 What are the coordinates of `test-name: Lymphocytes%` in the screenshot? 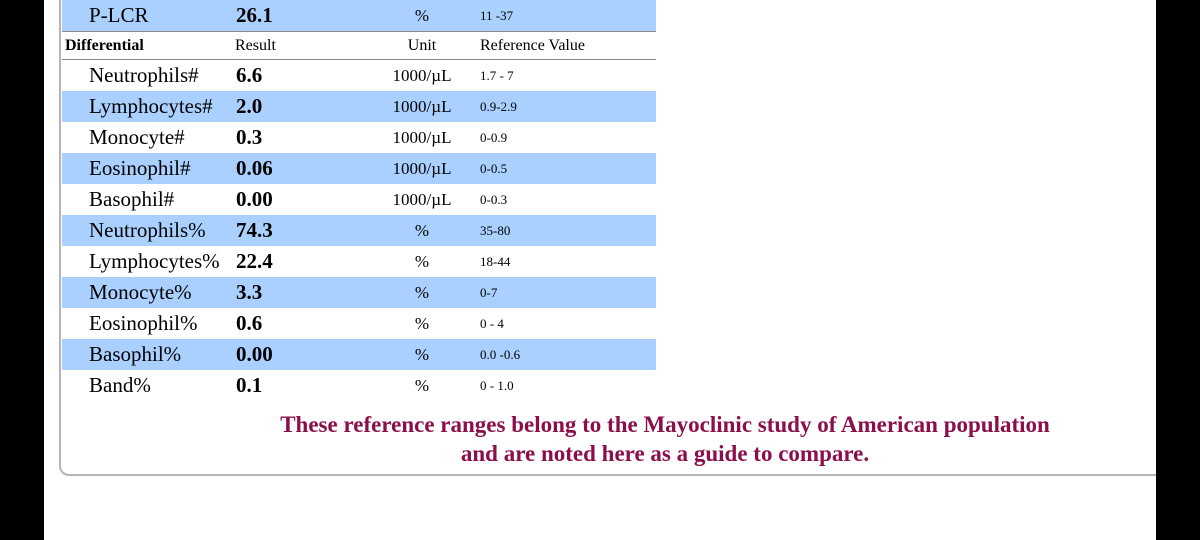 It's located at (154, 261).